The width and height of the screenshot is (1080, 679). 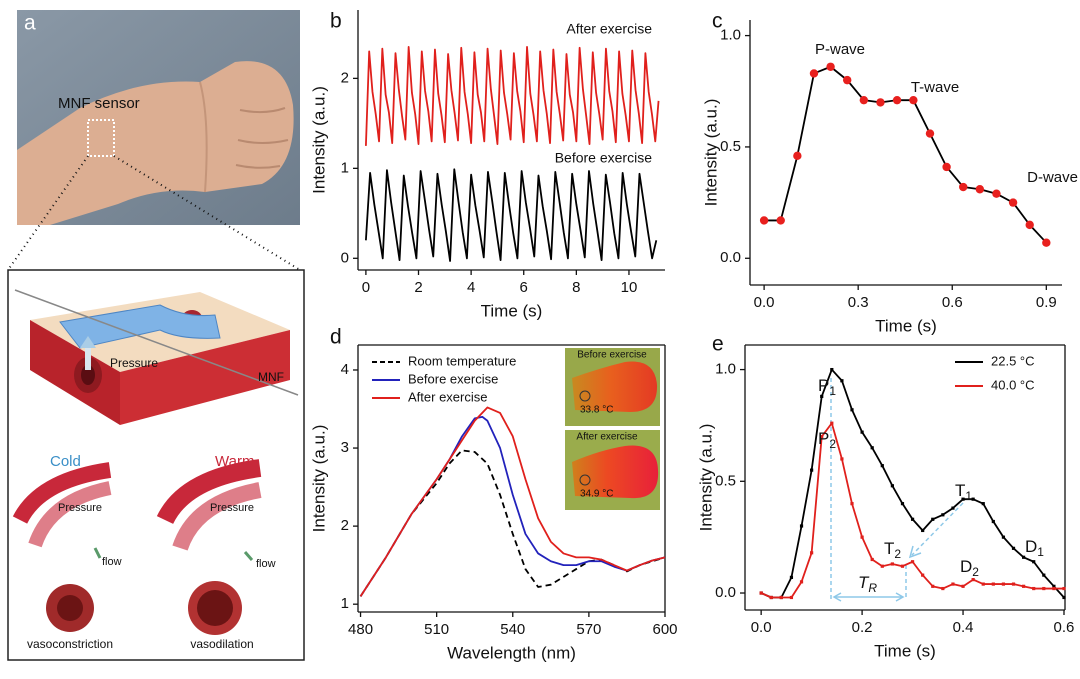 I want to click on annotation: D2, so click(x=969, y=568).